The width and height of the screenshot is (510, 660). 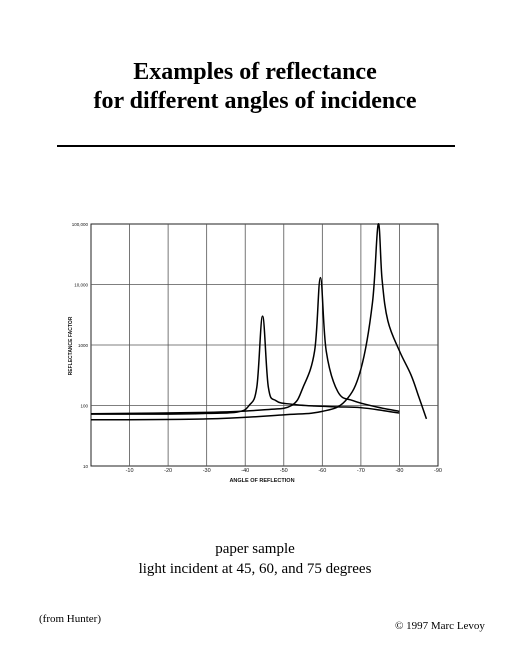 I want to click on caption-line-1: paper sample, so click(x=255, y=549).